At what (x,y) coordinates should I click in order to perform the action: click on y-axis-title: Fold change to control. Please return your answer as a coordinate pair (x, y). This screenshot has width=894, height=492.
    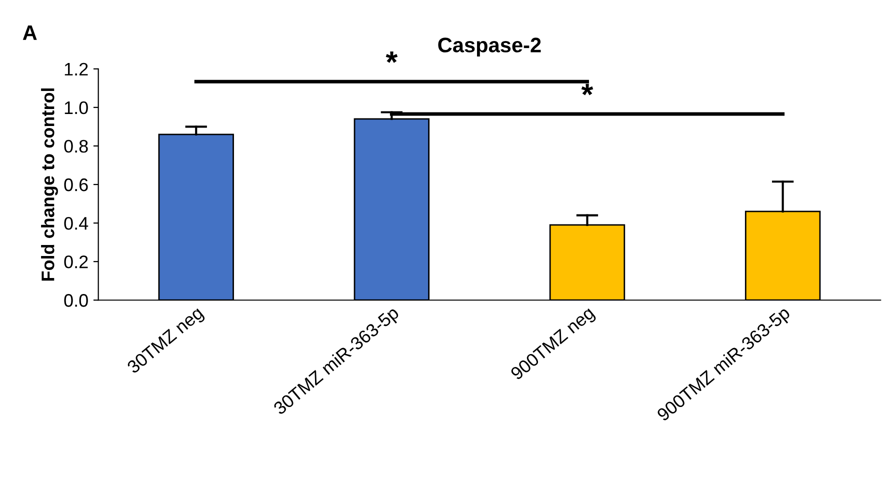
    Looking at the image, I should click on (49, 184).